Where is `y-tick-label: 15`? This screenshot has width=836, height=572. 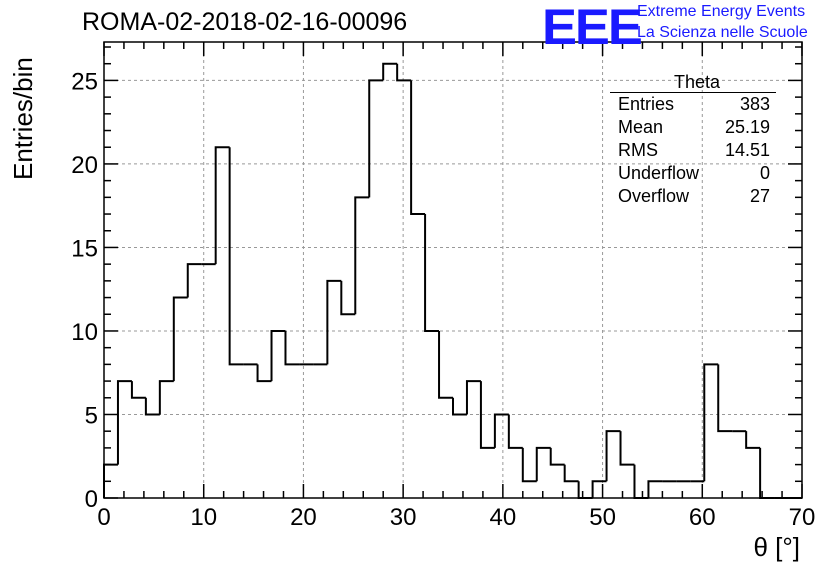 y-tick-label: 15 is located at coordinates (84, 248).